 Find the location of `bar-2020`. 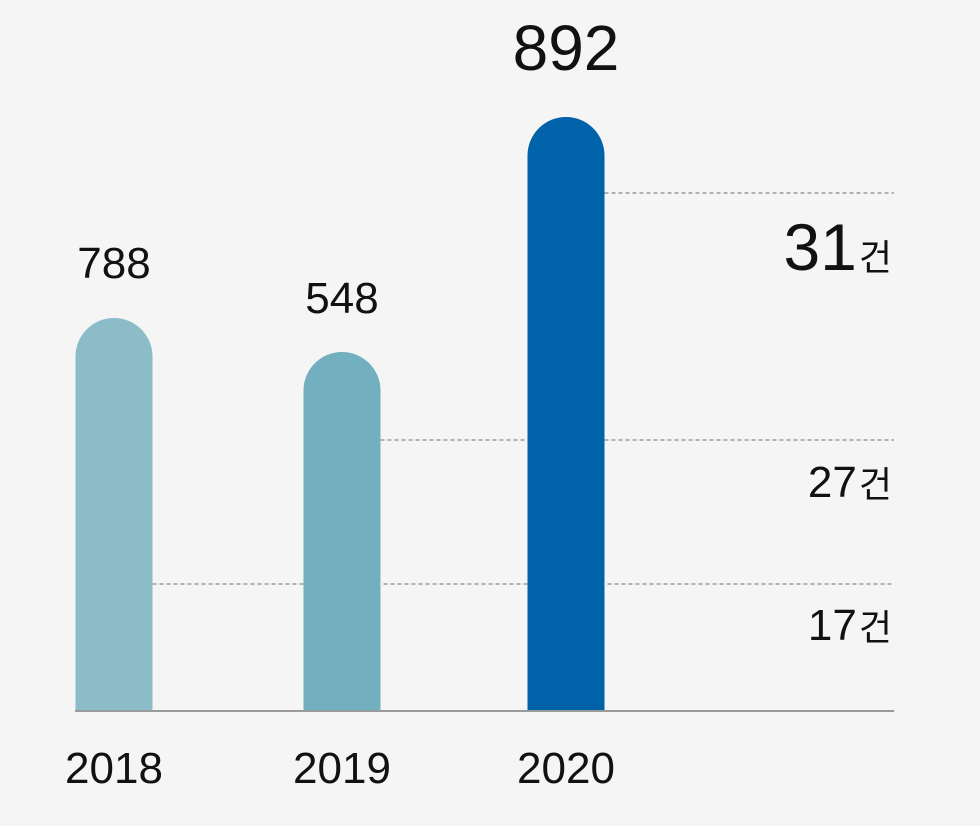

bar-2020 is located at coordinates (566, 413).